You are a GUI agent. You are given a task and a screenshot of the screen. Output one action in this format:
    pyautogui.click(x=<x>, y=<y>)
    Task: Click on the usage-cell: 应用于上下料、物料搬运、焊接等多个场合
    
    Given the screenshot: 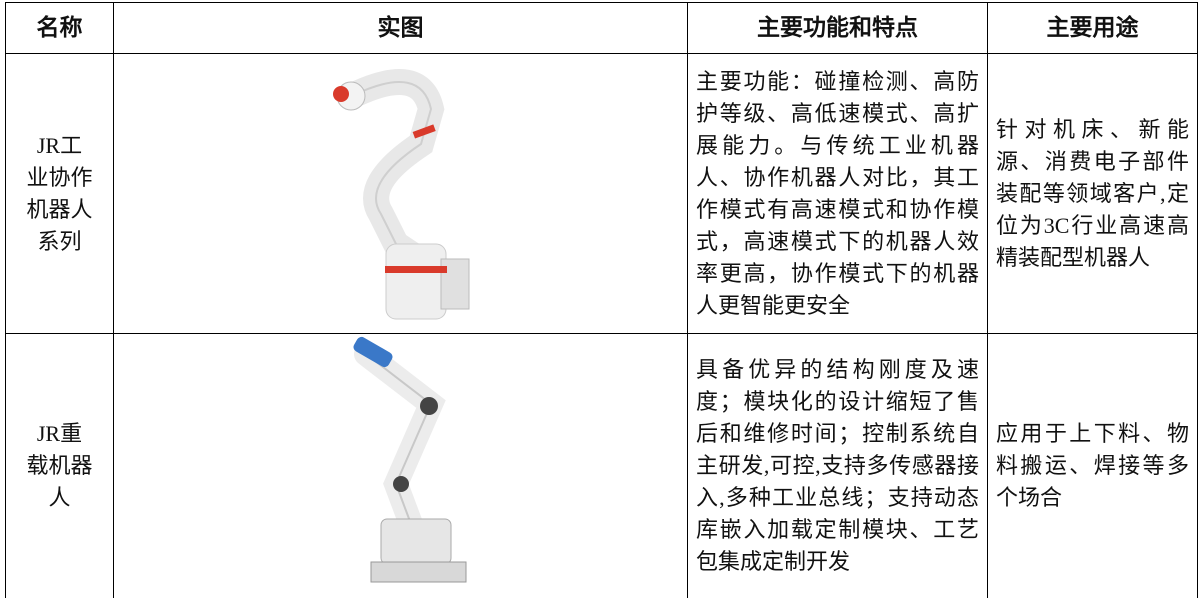 What is the action you would take?
    pyautogui.click(x=1093, y=466)
    